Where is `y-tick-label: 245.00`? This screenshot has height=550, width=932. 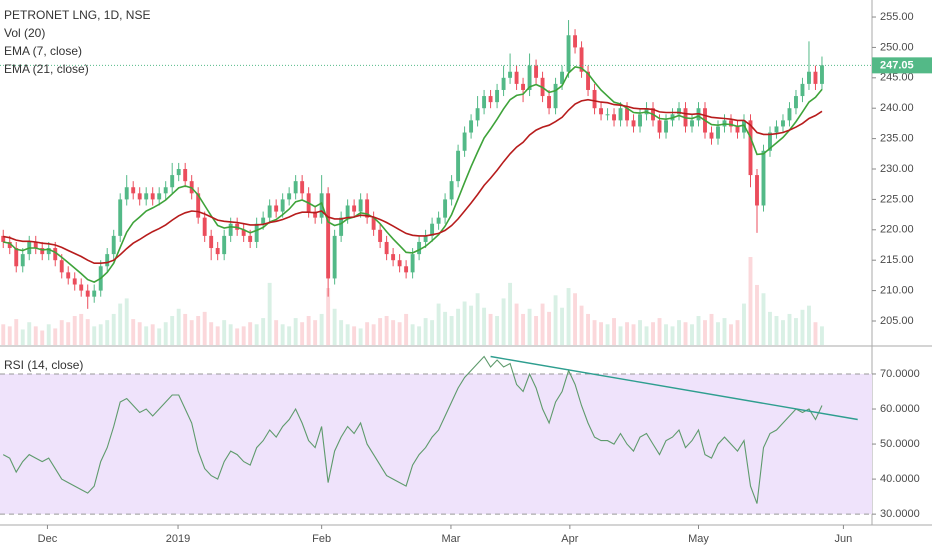
y-tick-label: 245.00 is located at coordinates (897, 78).